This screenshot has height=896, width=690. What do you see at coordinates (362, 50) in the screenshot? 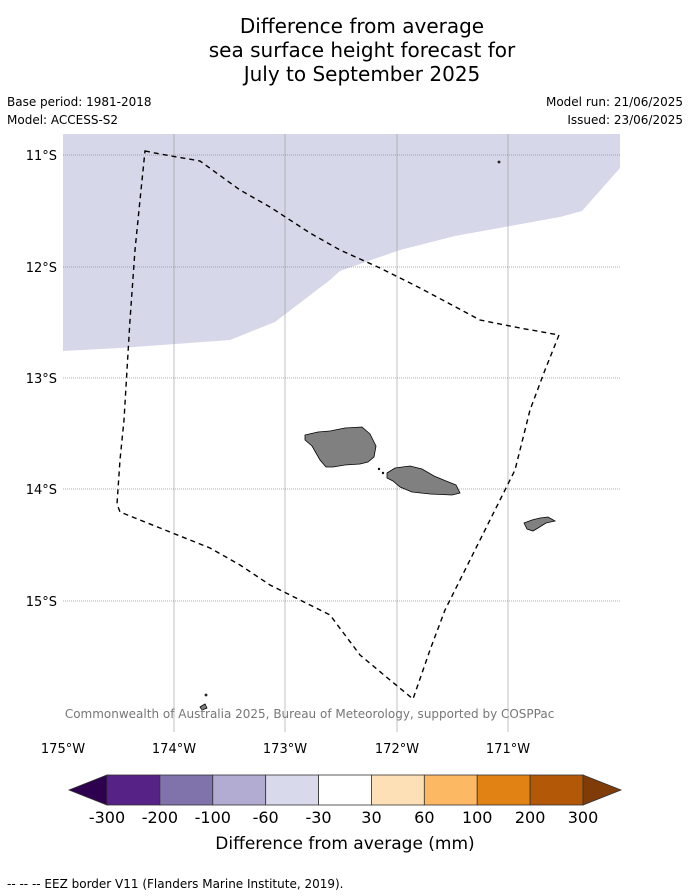
I see `title-line-2: sea surface height forecast for` at bounding box center [362, 50].